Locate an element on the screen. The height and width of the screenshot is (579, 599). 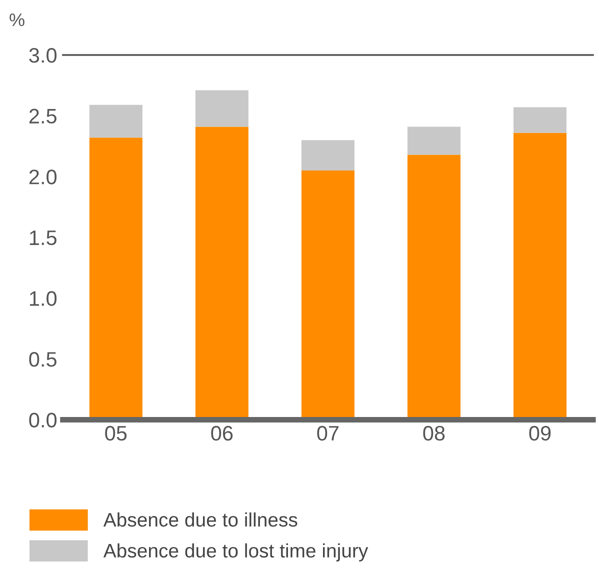
x-tick-label: 07 is located at coordinates (327, 433).